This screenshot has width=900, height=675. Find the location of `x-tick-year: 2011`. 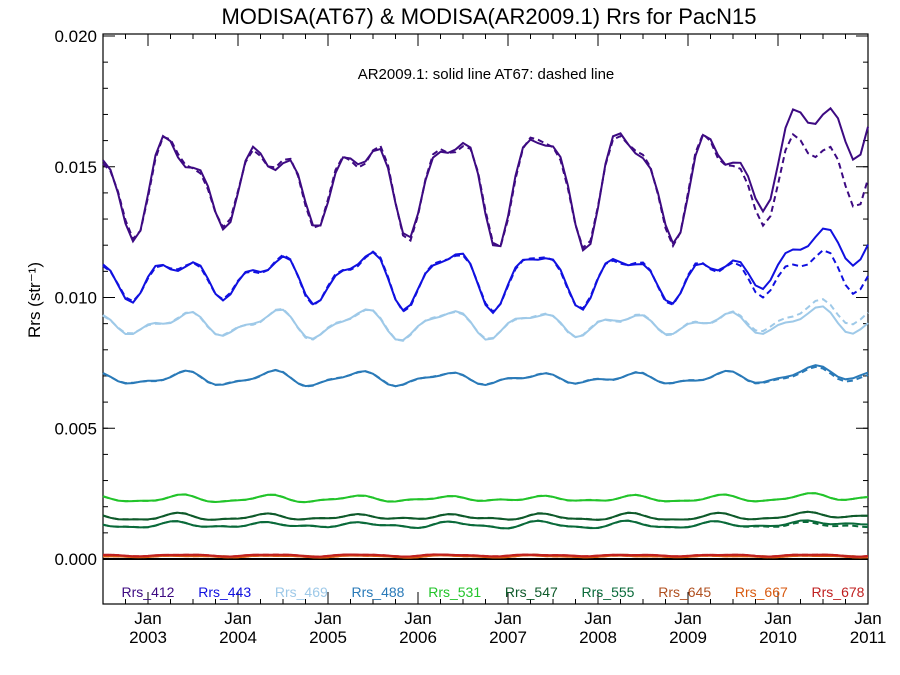

x-tick-year: 2011 is located at coordinates (868, 637).